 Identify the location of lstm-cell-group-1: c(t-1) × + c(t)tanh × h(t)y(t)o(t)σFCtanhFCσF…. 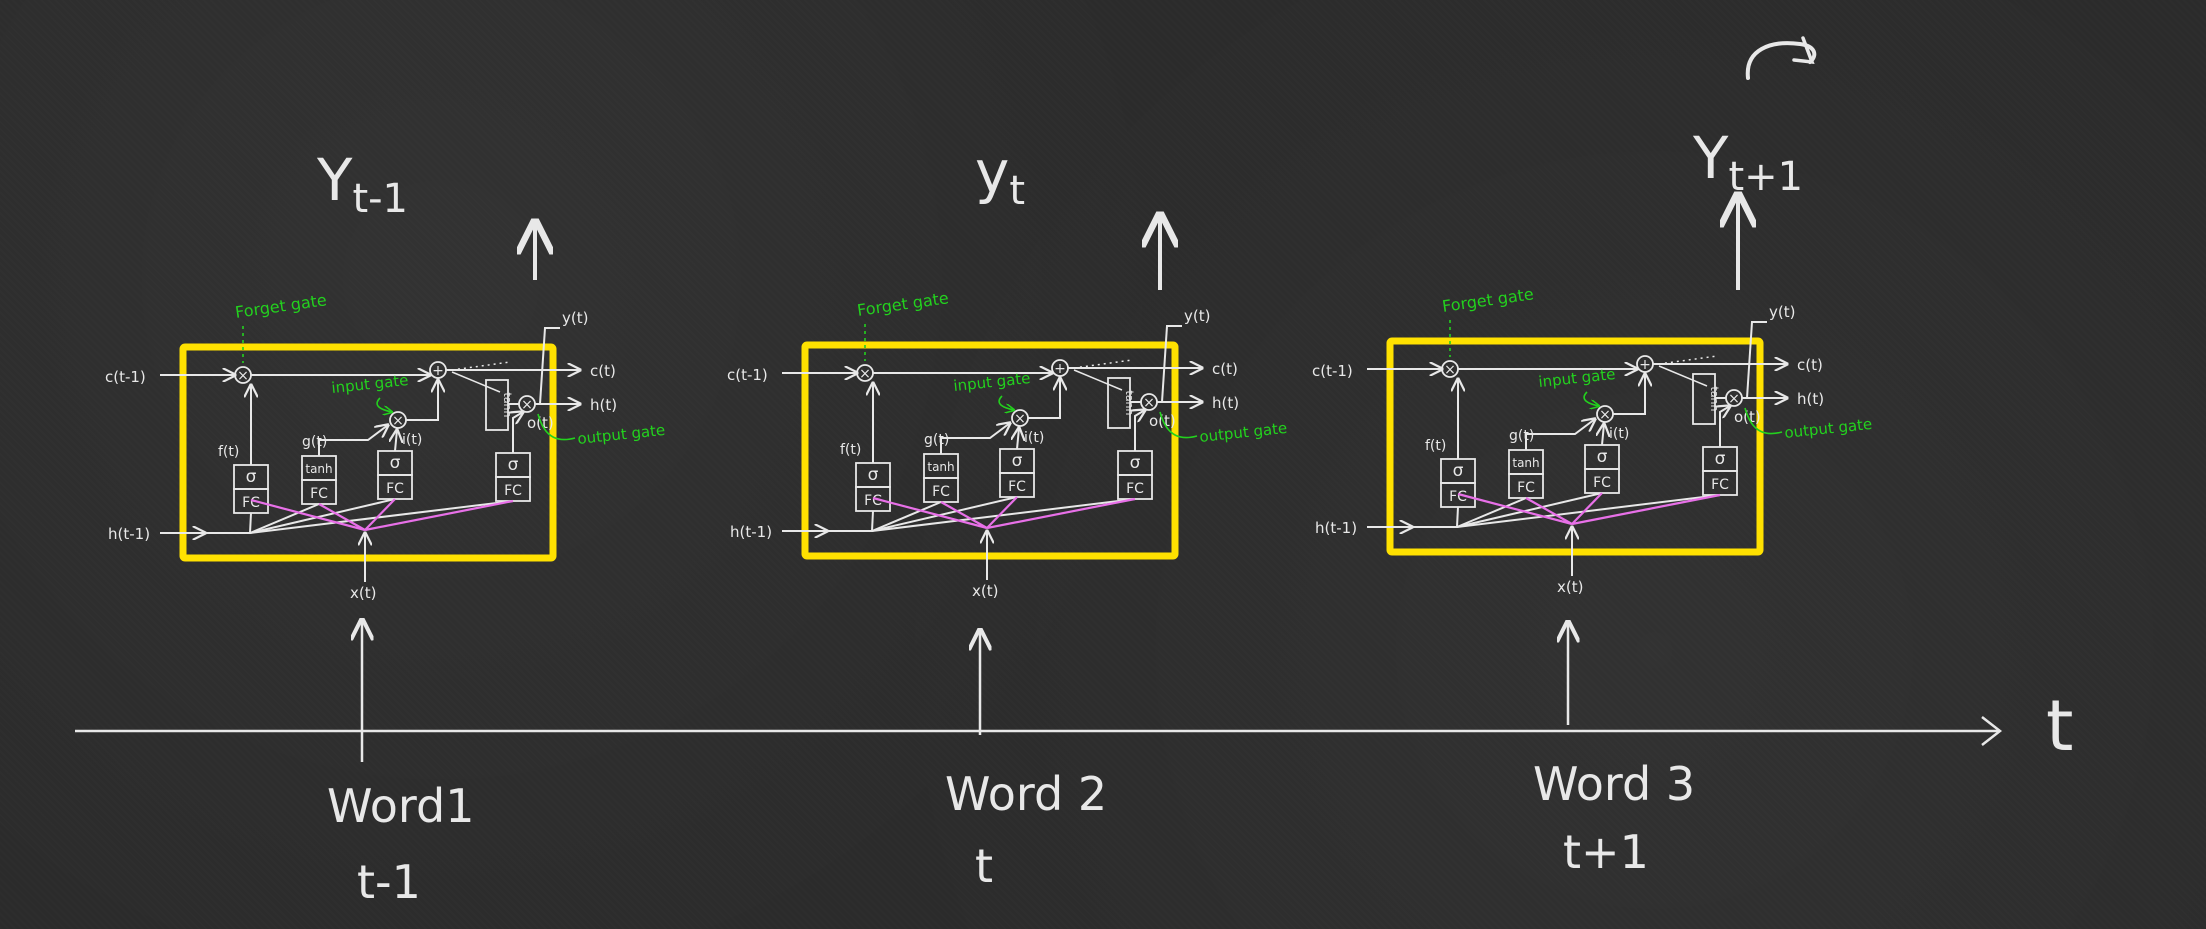
(385, 446).